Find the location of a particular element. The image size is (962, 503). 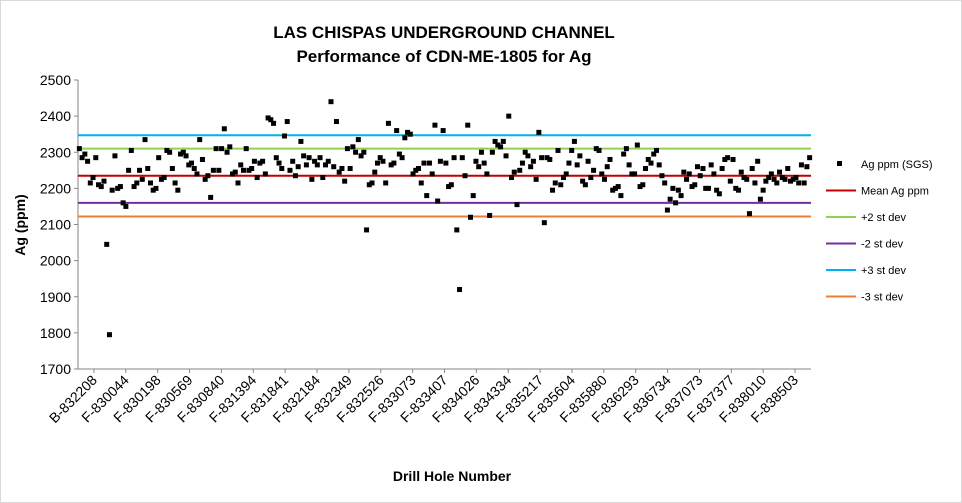

legend-marker is located at coordinates (839, 163).